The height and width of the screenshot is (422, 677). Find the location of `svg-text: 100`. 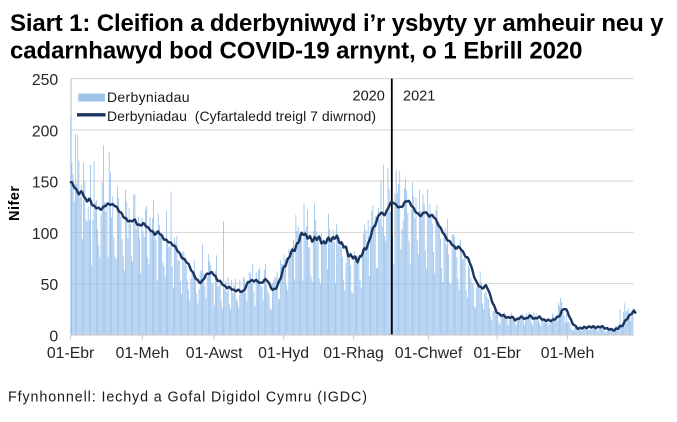

svg-text: 100 is located at coordinates (45, 234).